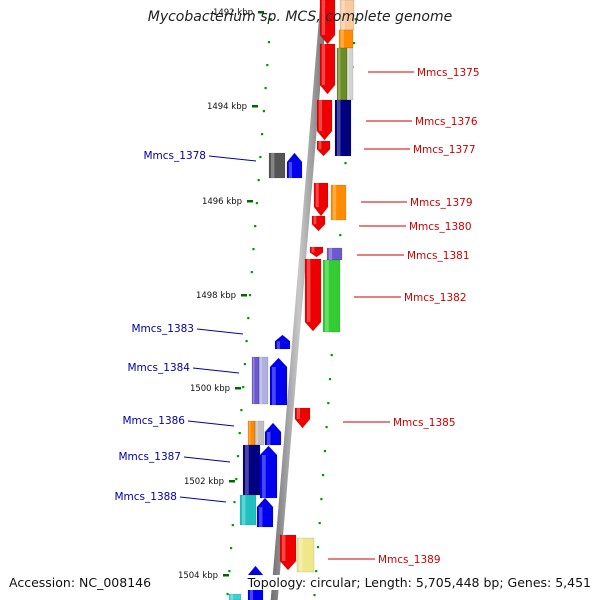  What do you see at coordinates (174, 156) in the screenshot?
I see `gene-label-mmcs_1378: Mmcs_1378` at bounding box center [174, 156].